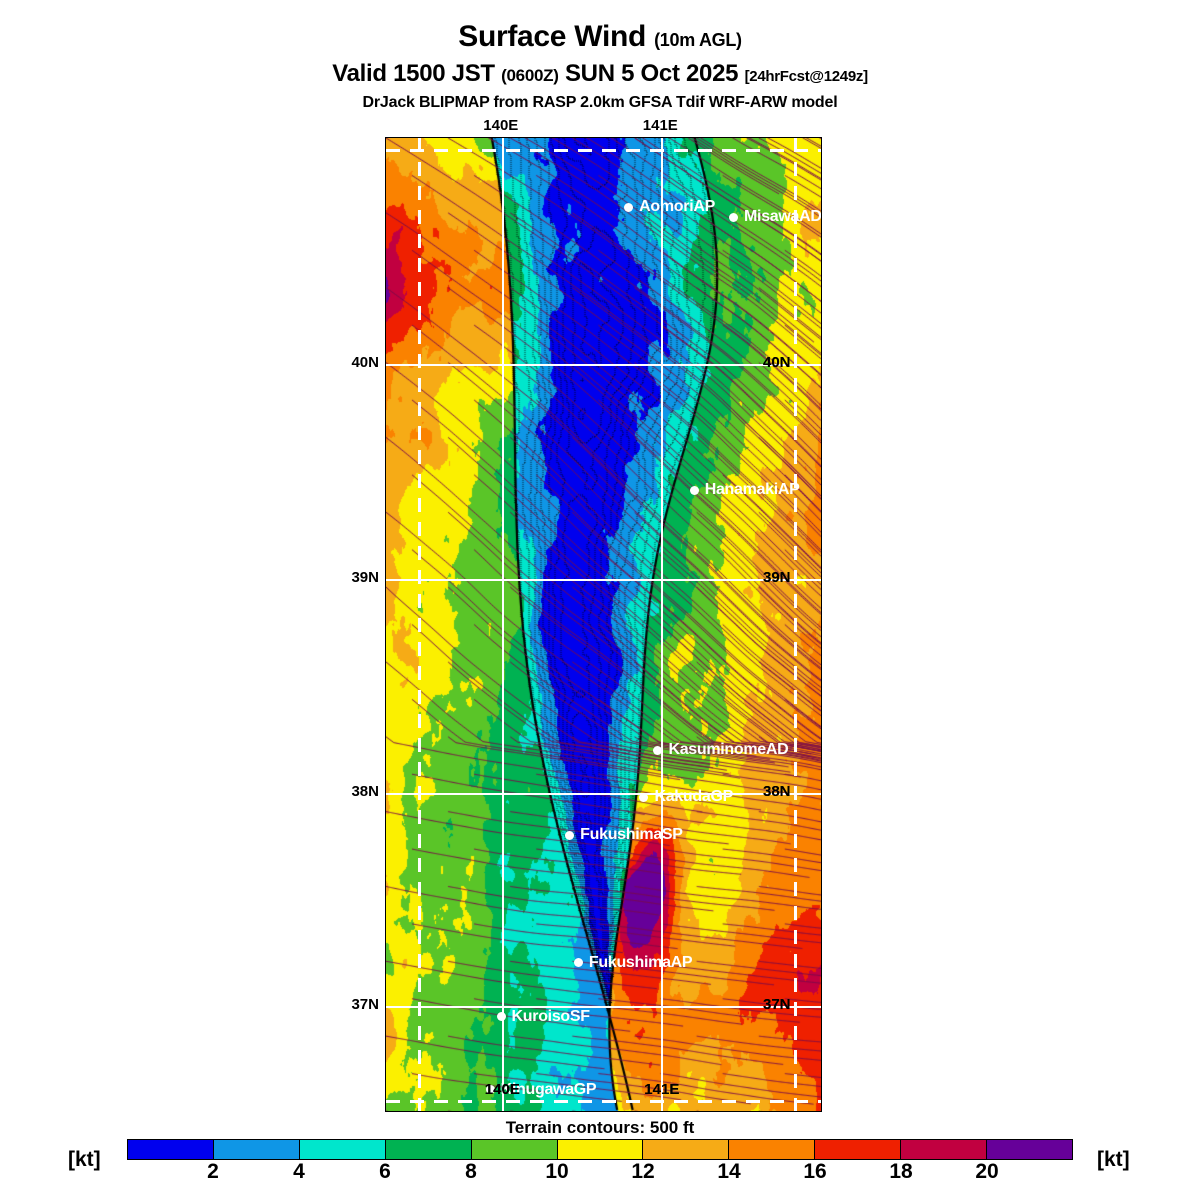  I want to click on valid-date: SUN 5 Oct 2025, so click(651, 73).